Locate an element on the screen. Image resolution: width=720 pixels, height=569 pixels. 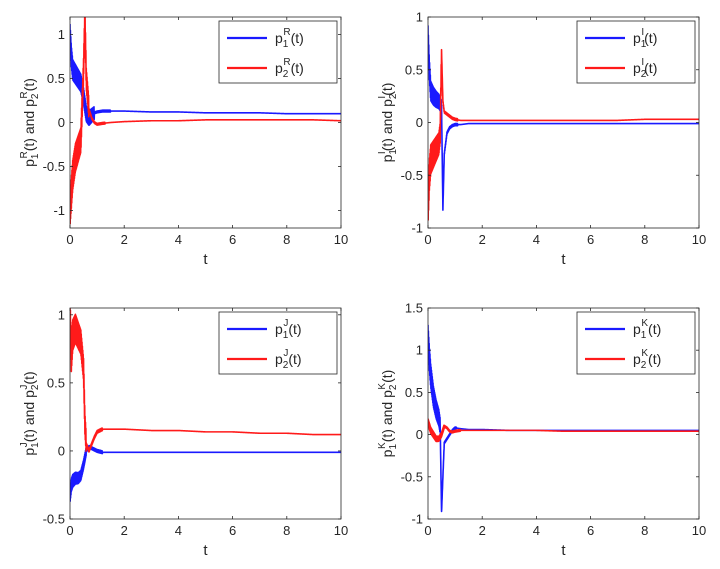
legend-label: p2R(t) is located at coordinates (289, 68).